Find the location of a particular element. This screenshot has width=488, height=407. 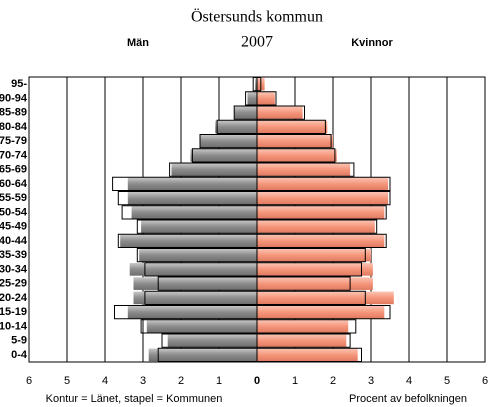

y-tick-label: 5-9 is located at coordinates (19, 341).